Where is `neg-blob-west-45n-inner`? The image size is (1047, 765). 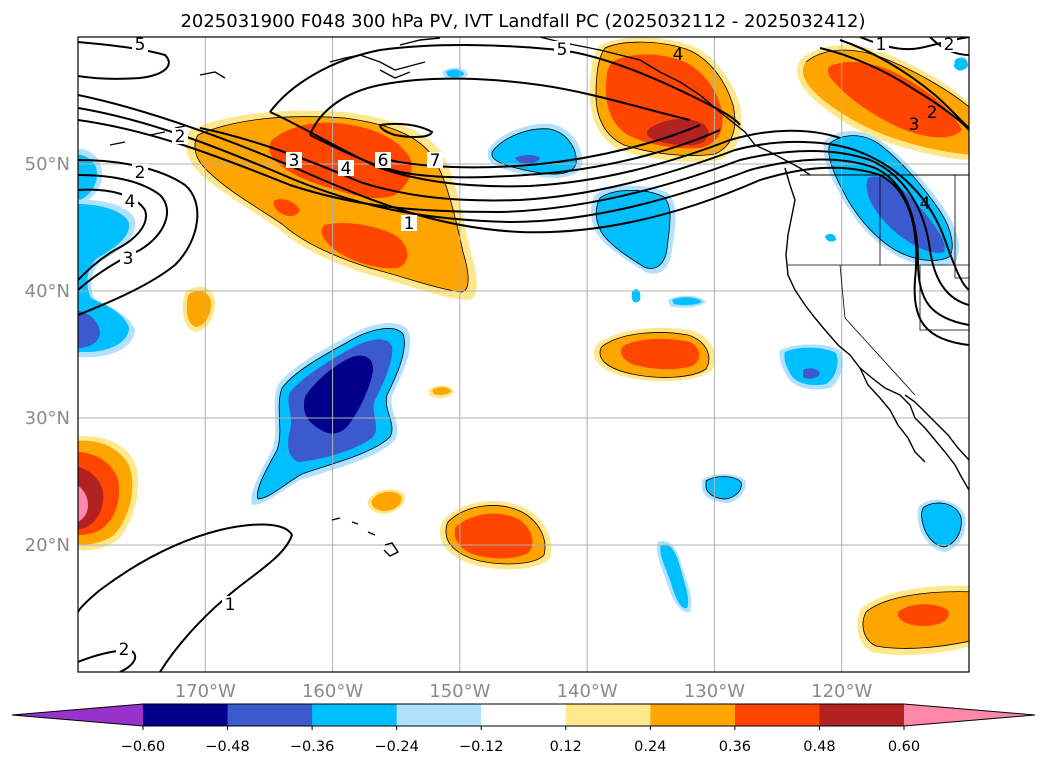
neg-blob-west-45n-inner is located at coordinates (89, 329).